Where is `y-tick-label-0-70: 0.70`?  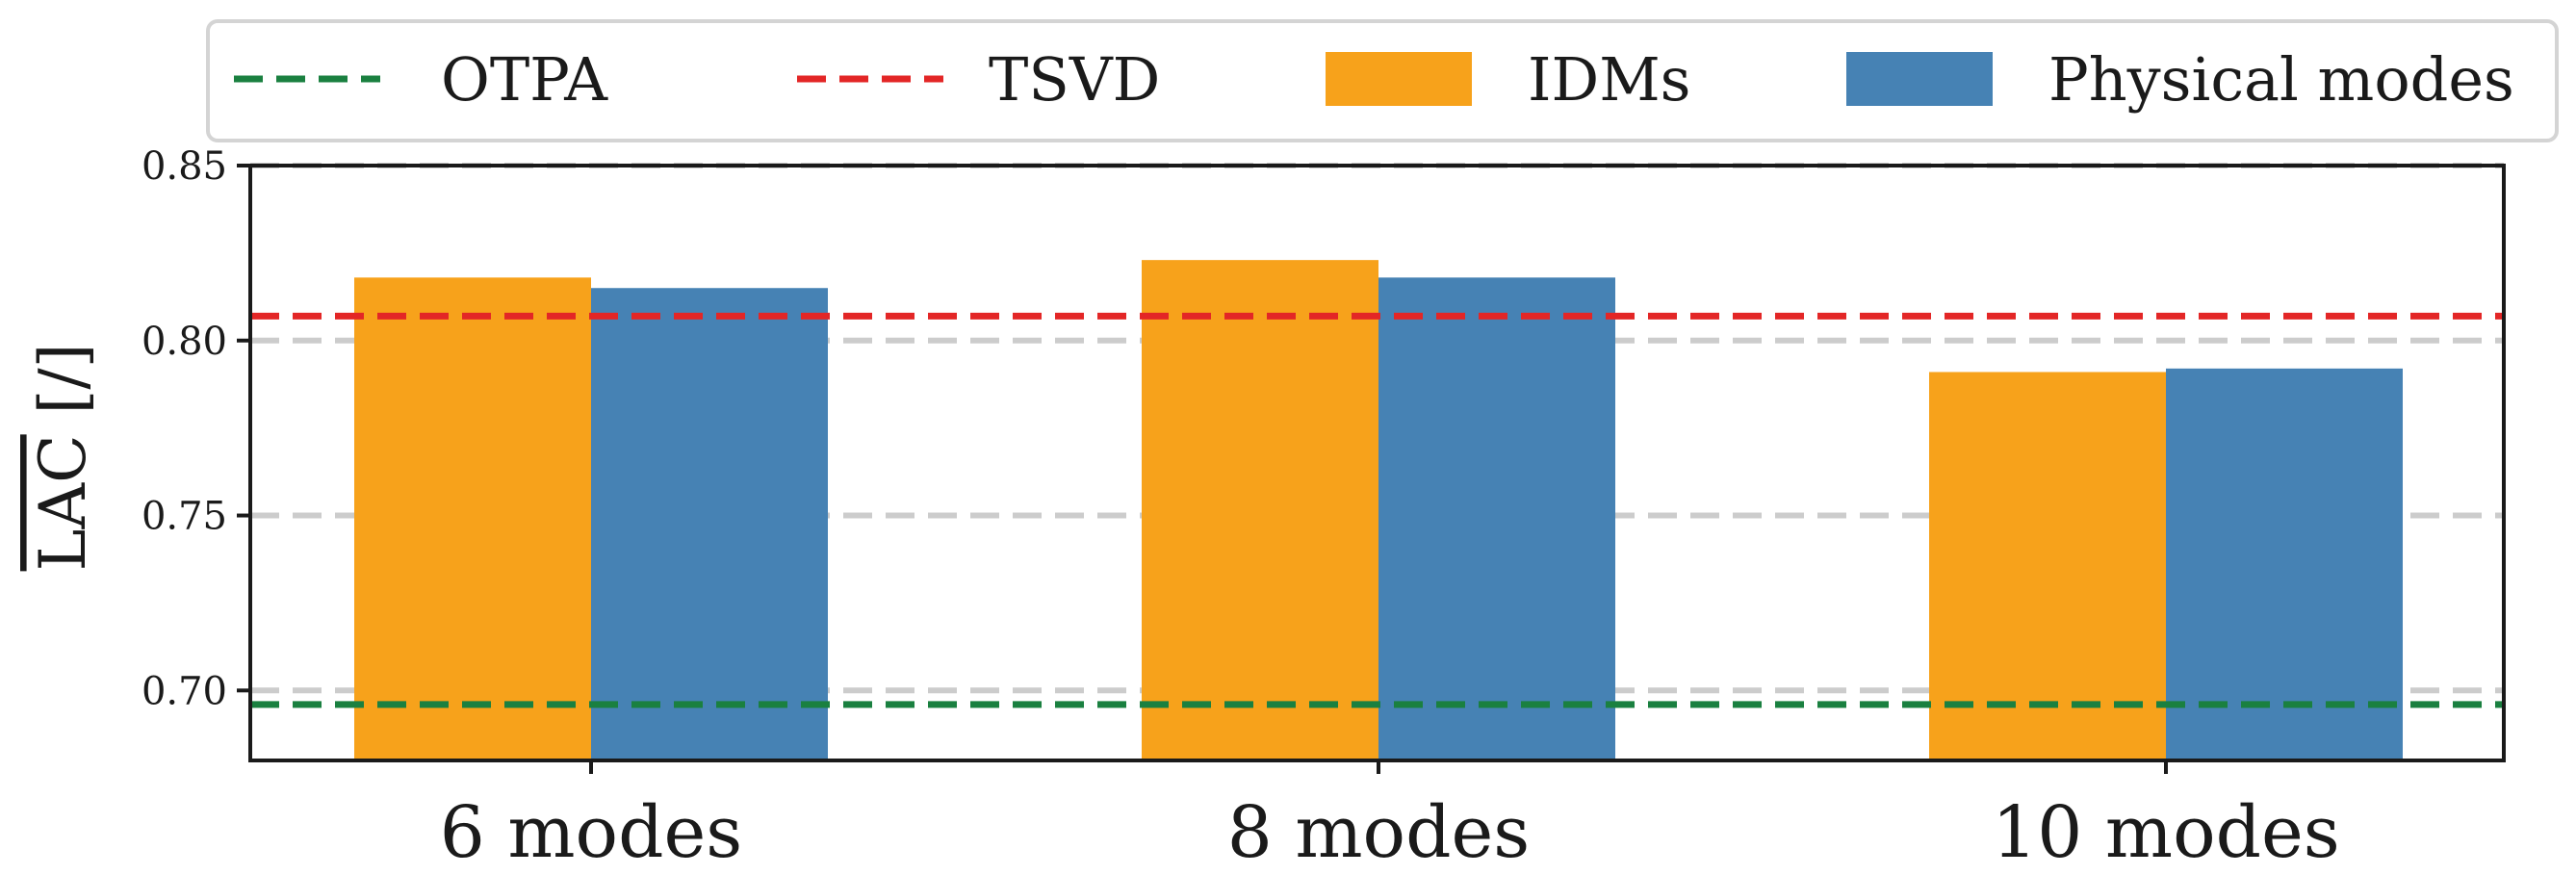
y-tick-label-0-70: 0.70 is located at coordinates (185, 691).